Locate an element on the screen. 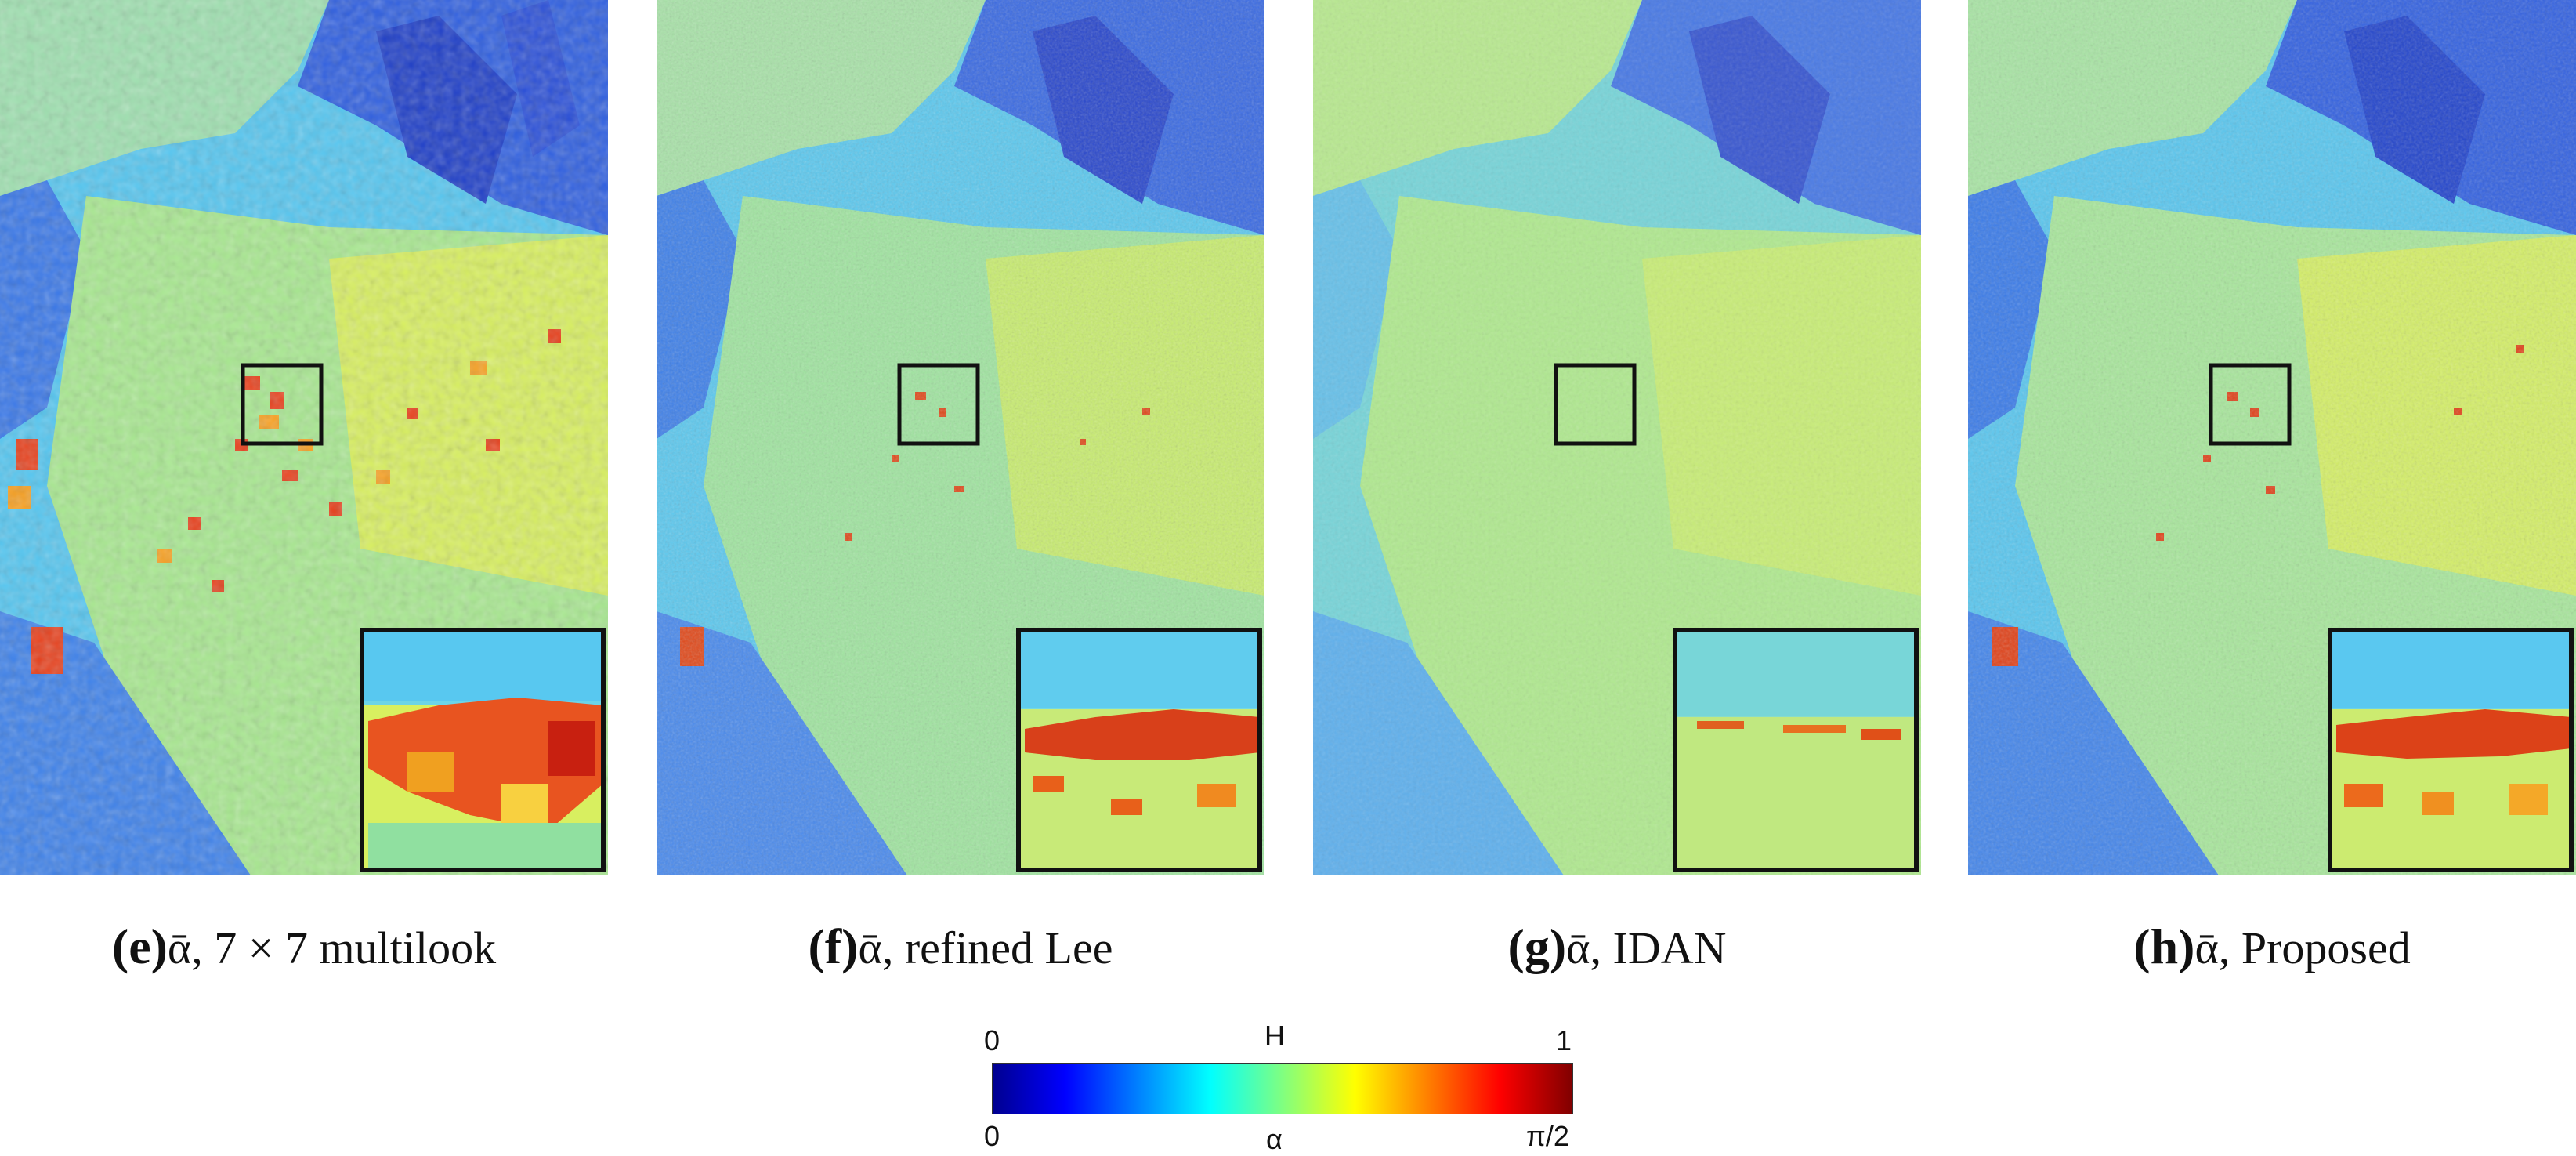 The image size is (2576, 1156). caption-text: ᾱ, 7 × 7 multilook is located at coordinates (332, 947).